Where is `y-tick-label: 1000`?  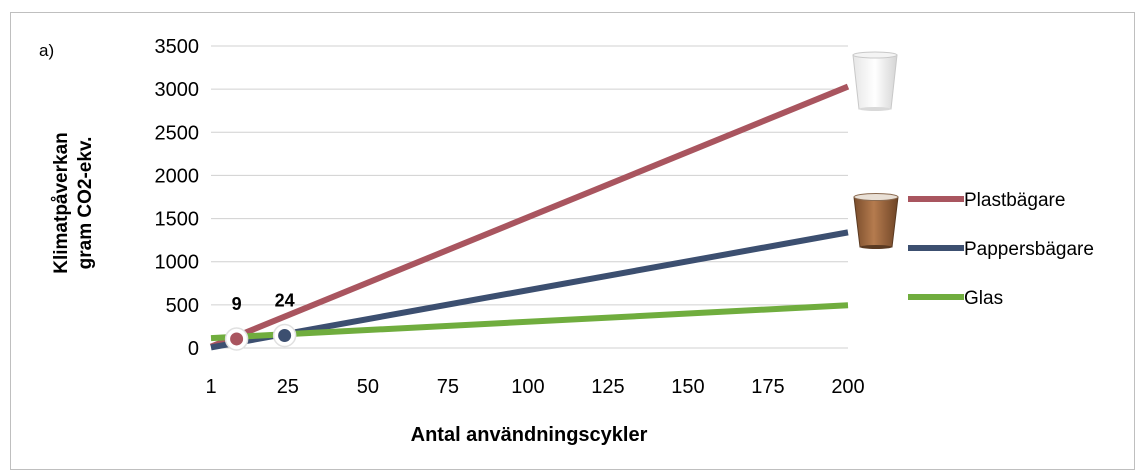 y-tick-label: 1000 is located at coordinates (177, 263).